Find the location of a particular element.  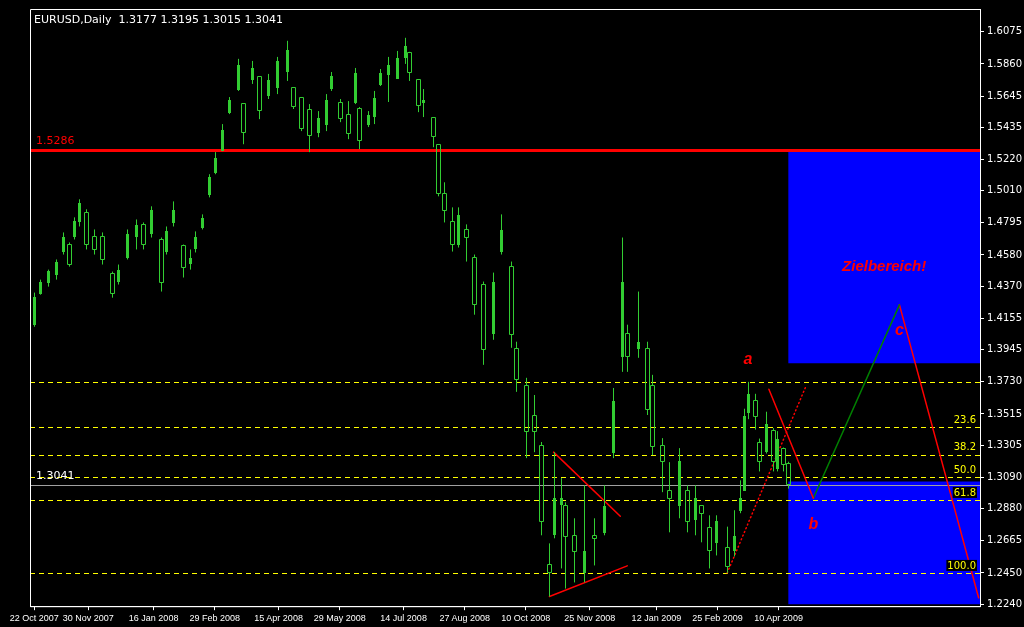

y-tick-label: 1.5435 is located at coordinates (1004, 126).